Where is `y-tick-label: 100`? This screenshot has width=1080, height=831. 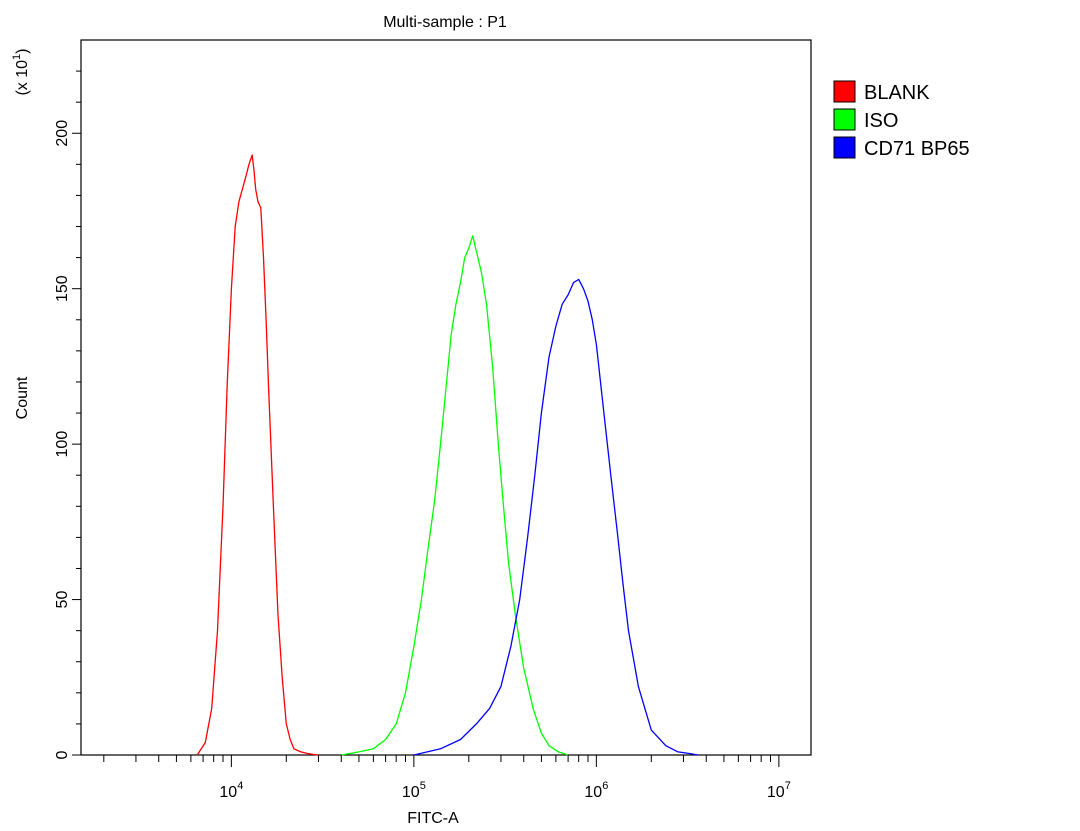
y-tick-label: 100 is located at coordinates (62, 444).